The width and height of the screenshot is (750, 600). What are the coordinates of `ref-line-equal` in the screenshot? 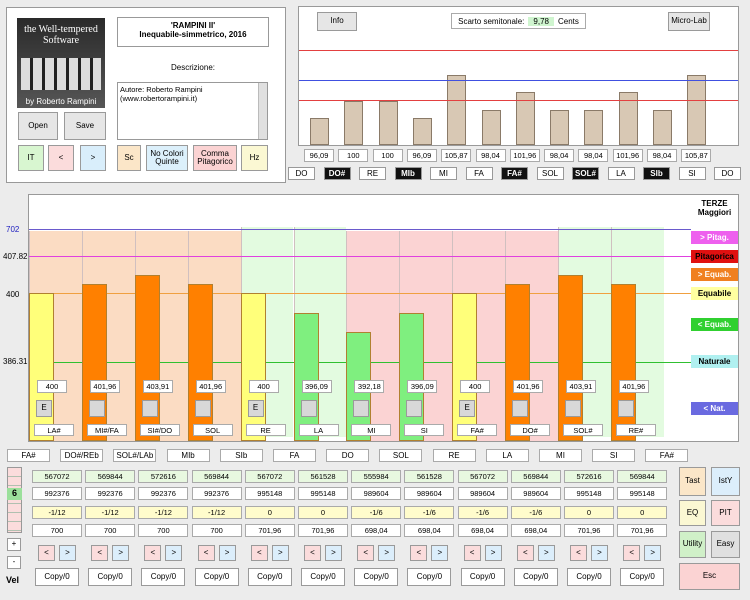 It's located at (518, 80).